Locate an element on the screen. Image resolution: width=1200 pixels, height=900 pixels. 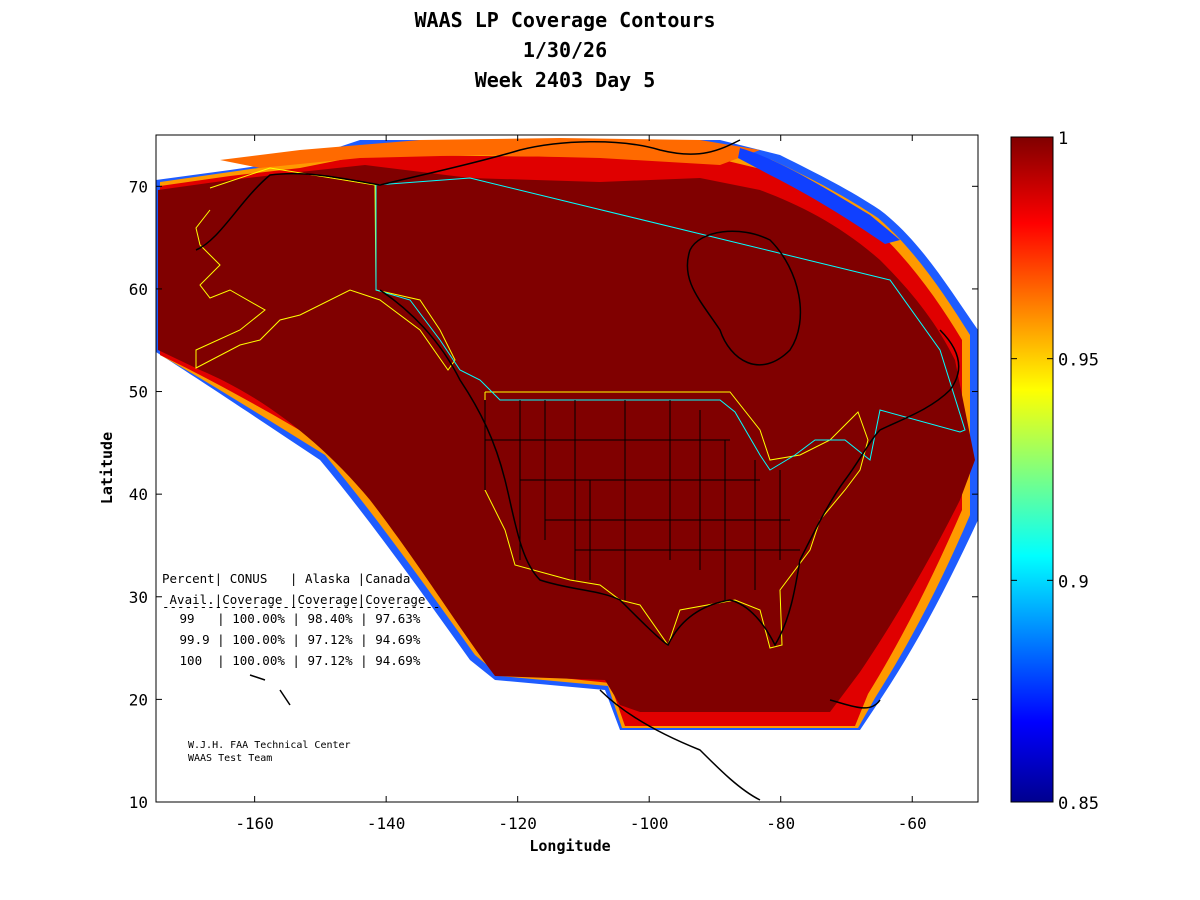
x-tick-label: -80 is located at coordinates (780, 823).